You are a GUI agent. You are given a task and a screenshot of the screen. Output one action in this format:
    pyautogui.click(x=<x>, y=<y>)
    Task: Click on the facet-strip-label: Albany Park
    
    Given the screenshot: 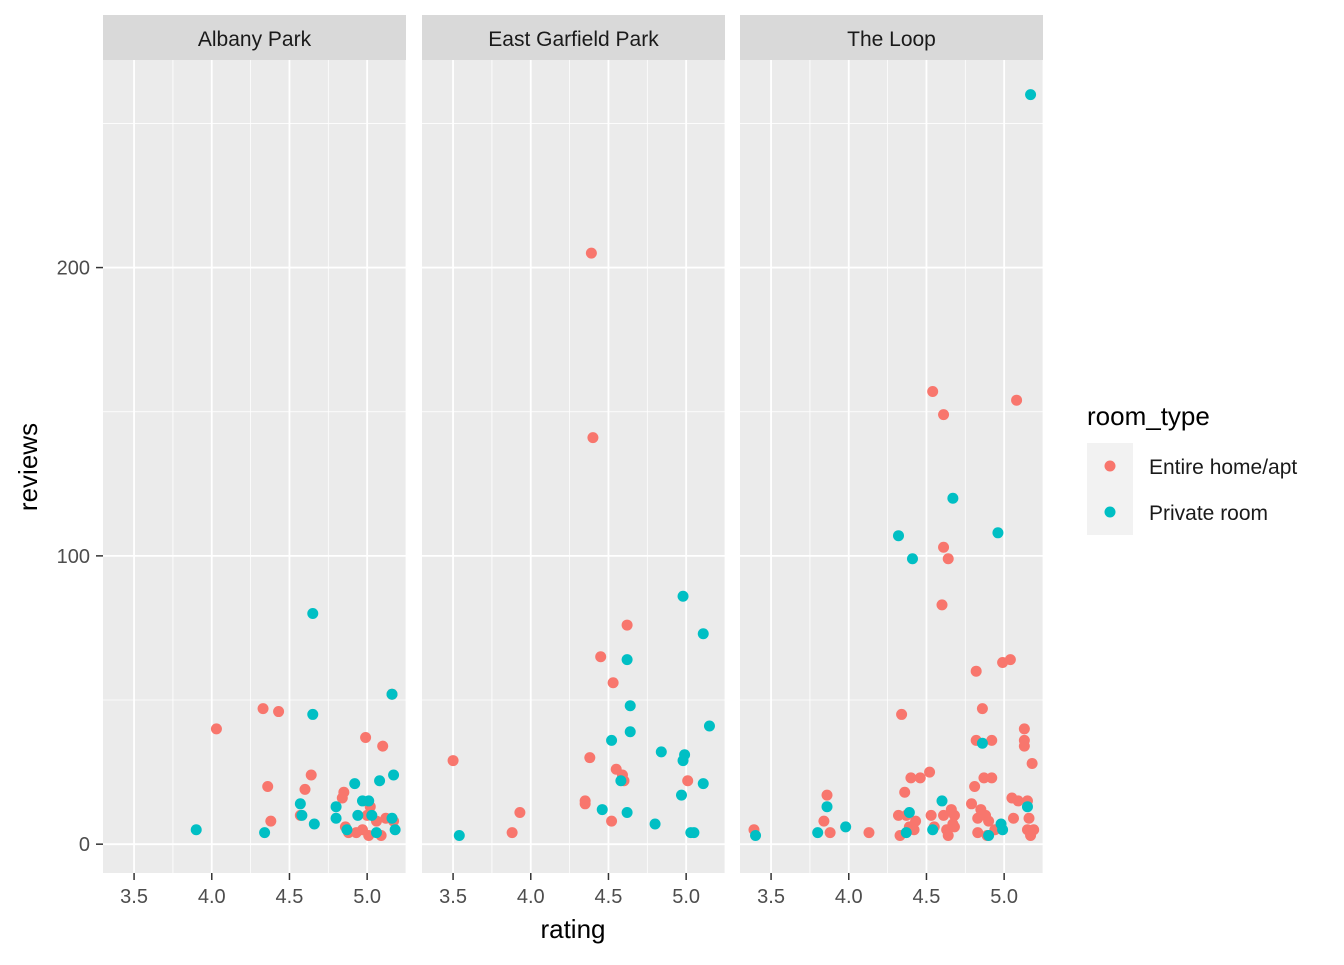 What is the action you would take?
    pyautogui.click(x=255, y=39)
    